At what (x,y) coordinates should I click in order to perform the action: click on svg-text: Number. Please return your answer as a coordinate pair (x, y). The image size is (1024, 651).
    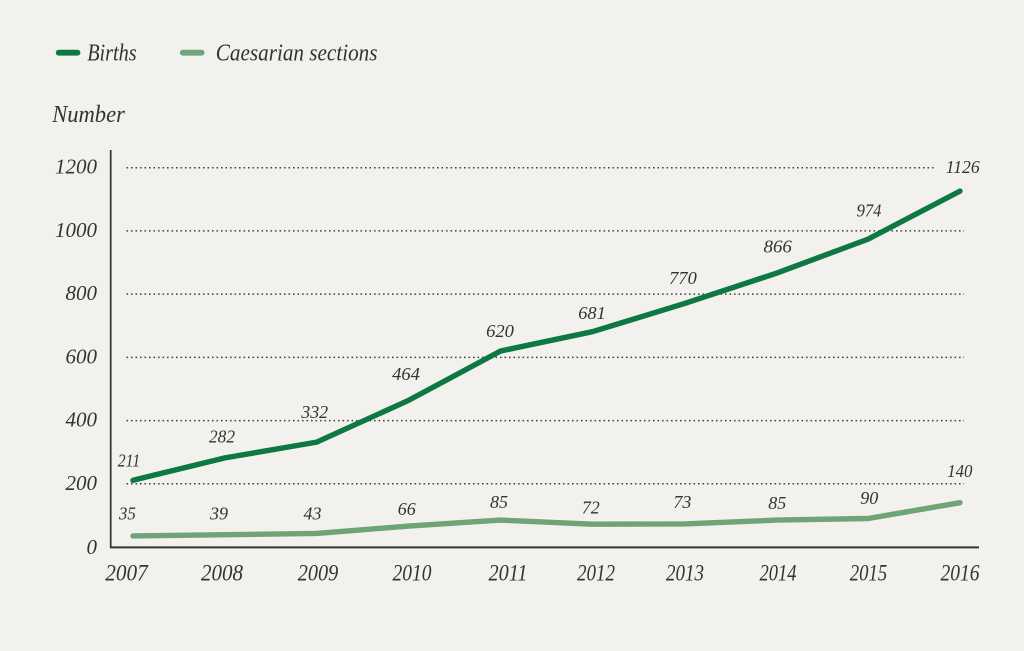
    Looking at the image, I should click on (88, 115).